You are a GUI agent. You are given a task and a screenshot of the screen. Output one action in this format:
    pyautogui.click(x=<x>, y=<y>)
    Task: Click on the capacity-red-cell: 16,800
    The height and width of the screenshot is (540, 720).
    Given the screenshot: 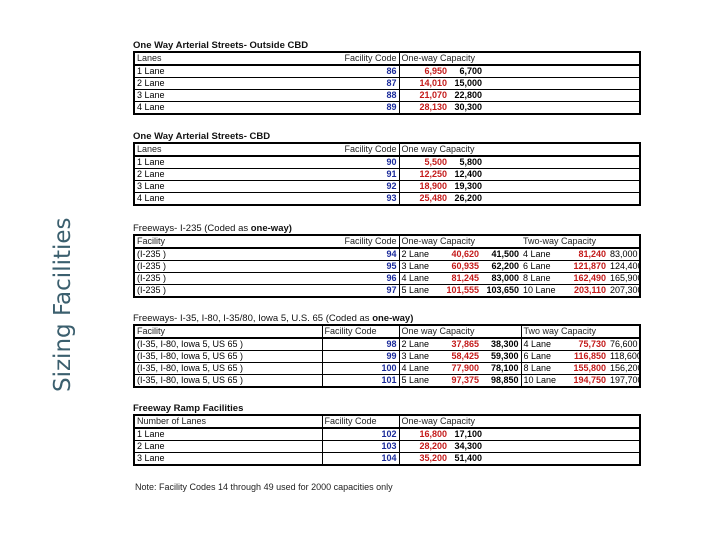 What is the action you would take?
    pyautogui.click(x=424, y=434)
    